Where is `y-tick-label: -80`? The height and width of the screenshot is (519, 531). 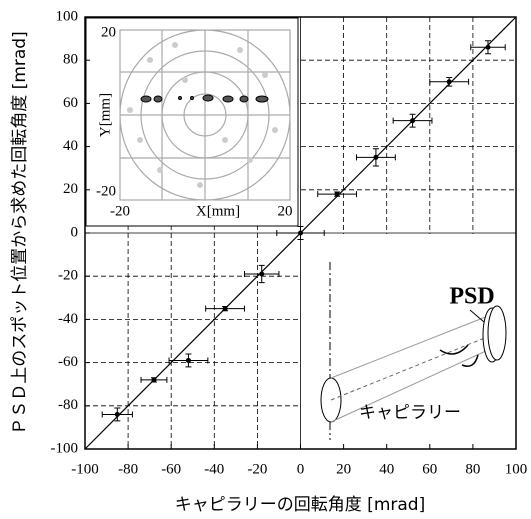
y-tick-label: -80 is located at coordinates (68, 405).